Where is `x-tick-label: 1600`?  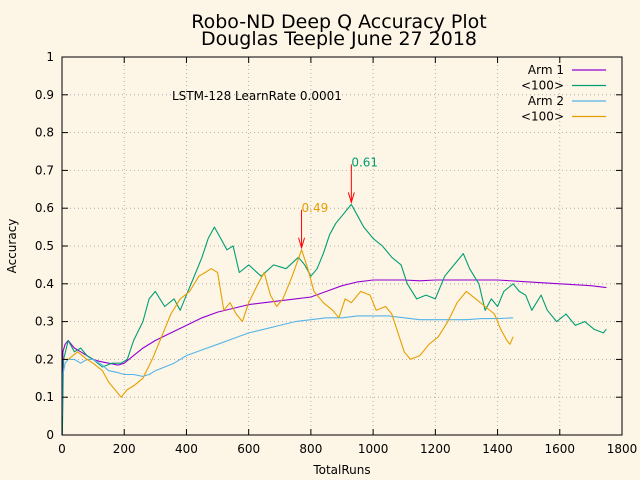
x-tick-label: 1600 is located at coordinates (560, 449).